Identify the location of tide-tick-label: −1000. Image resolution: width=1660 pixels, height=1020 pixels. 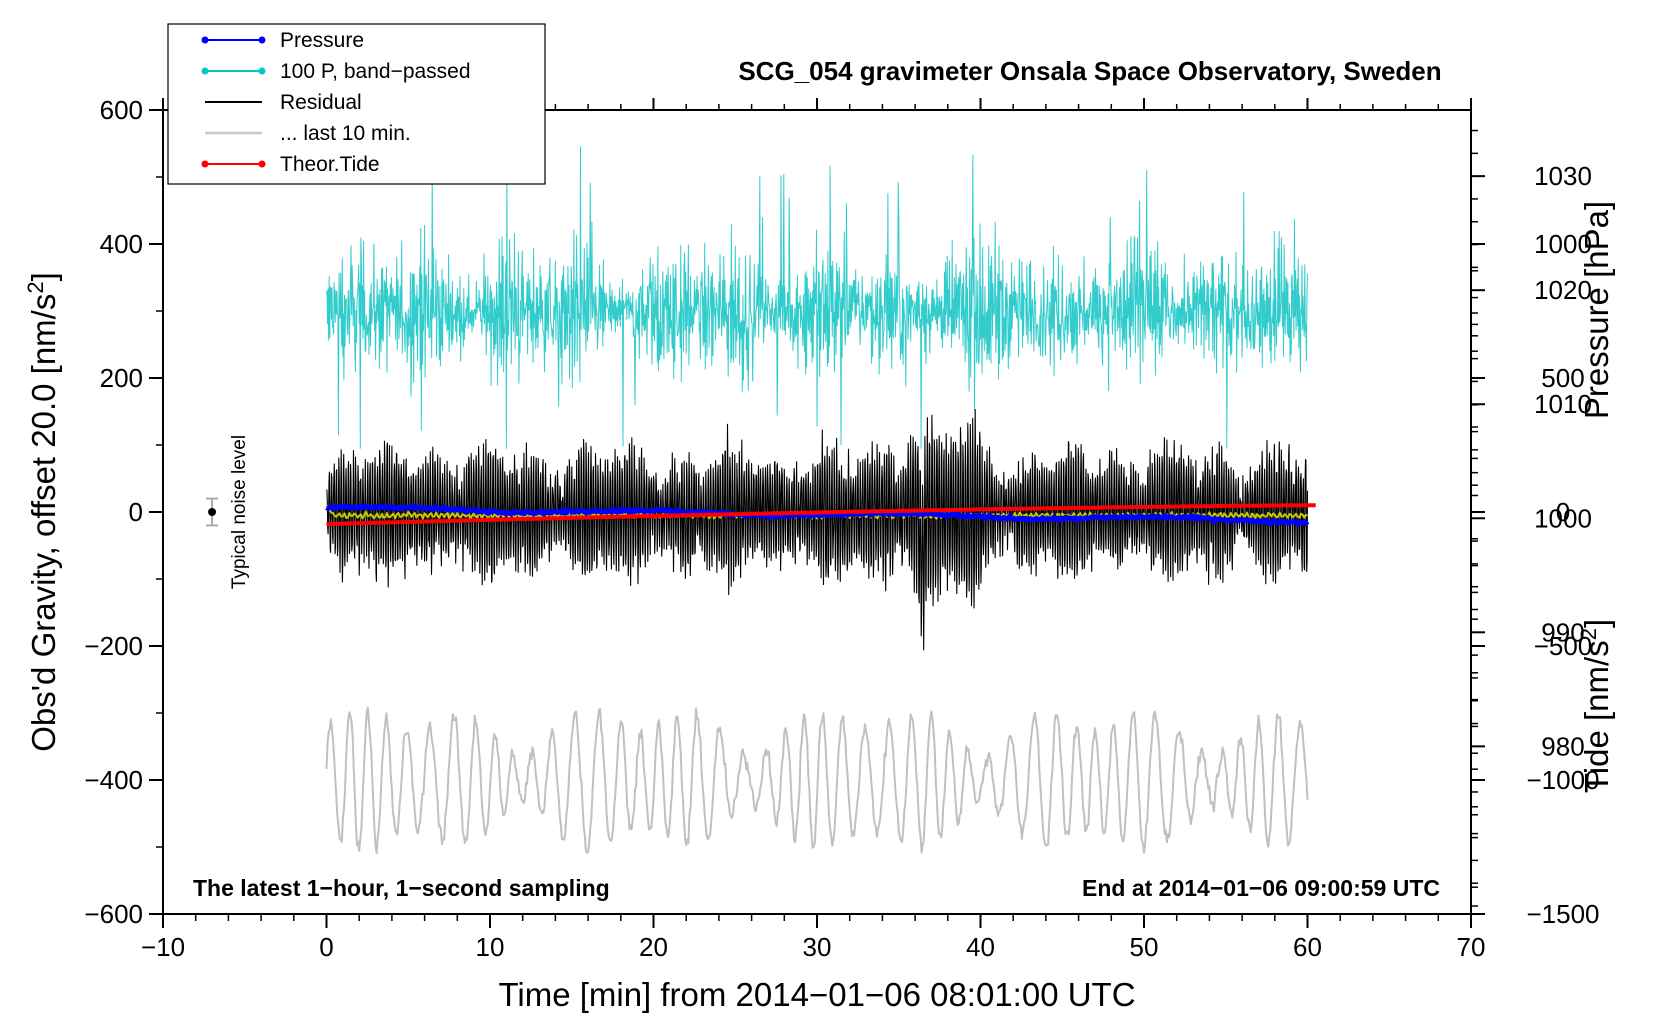
(1562, 780).